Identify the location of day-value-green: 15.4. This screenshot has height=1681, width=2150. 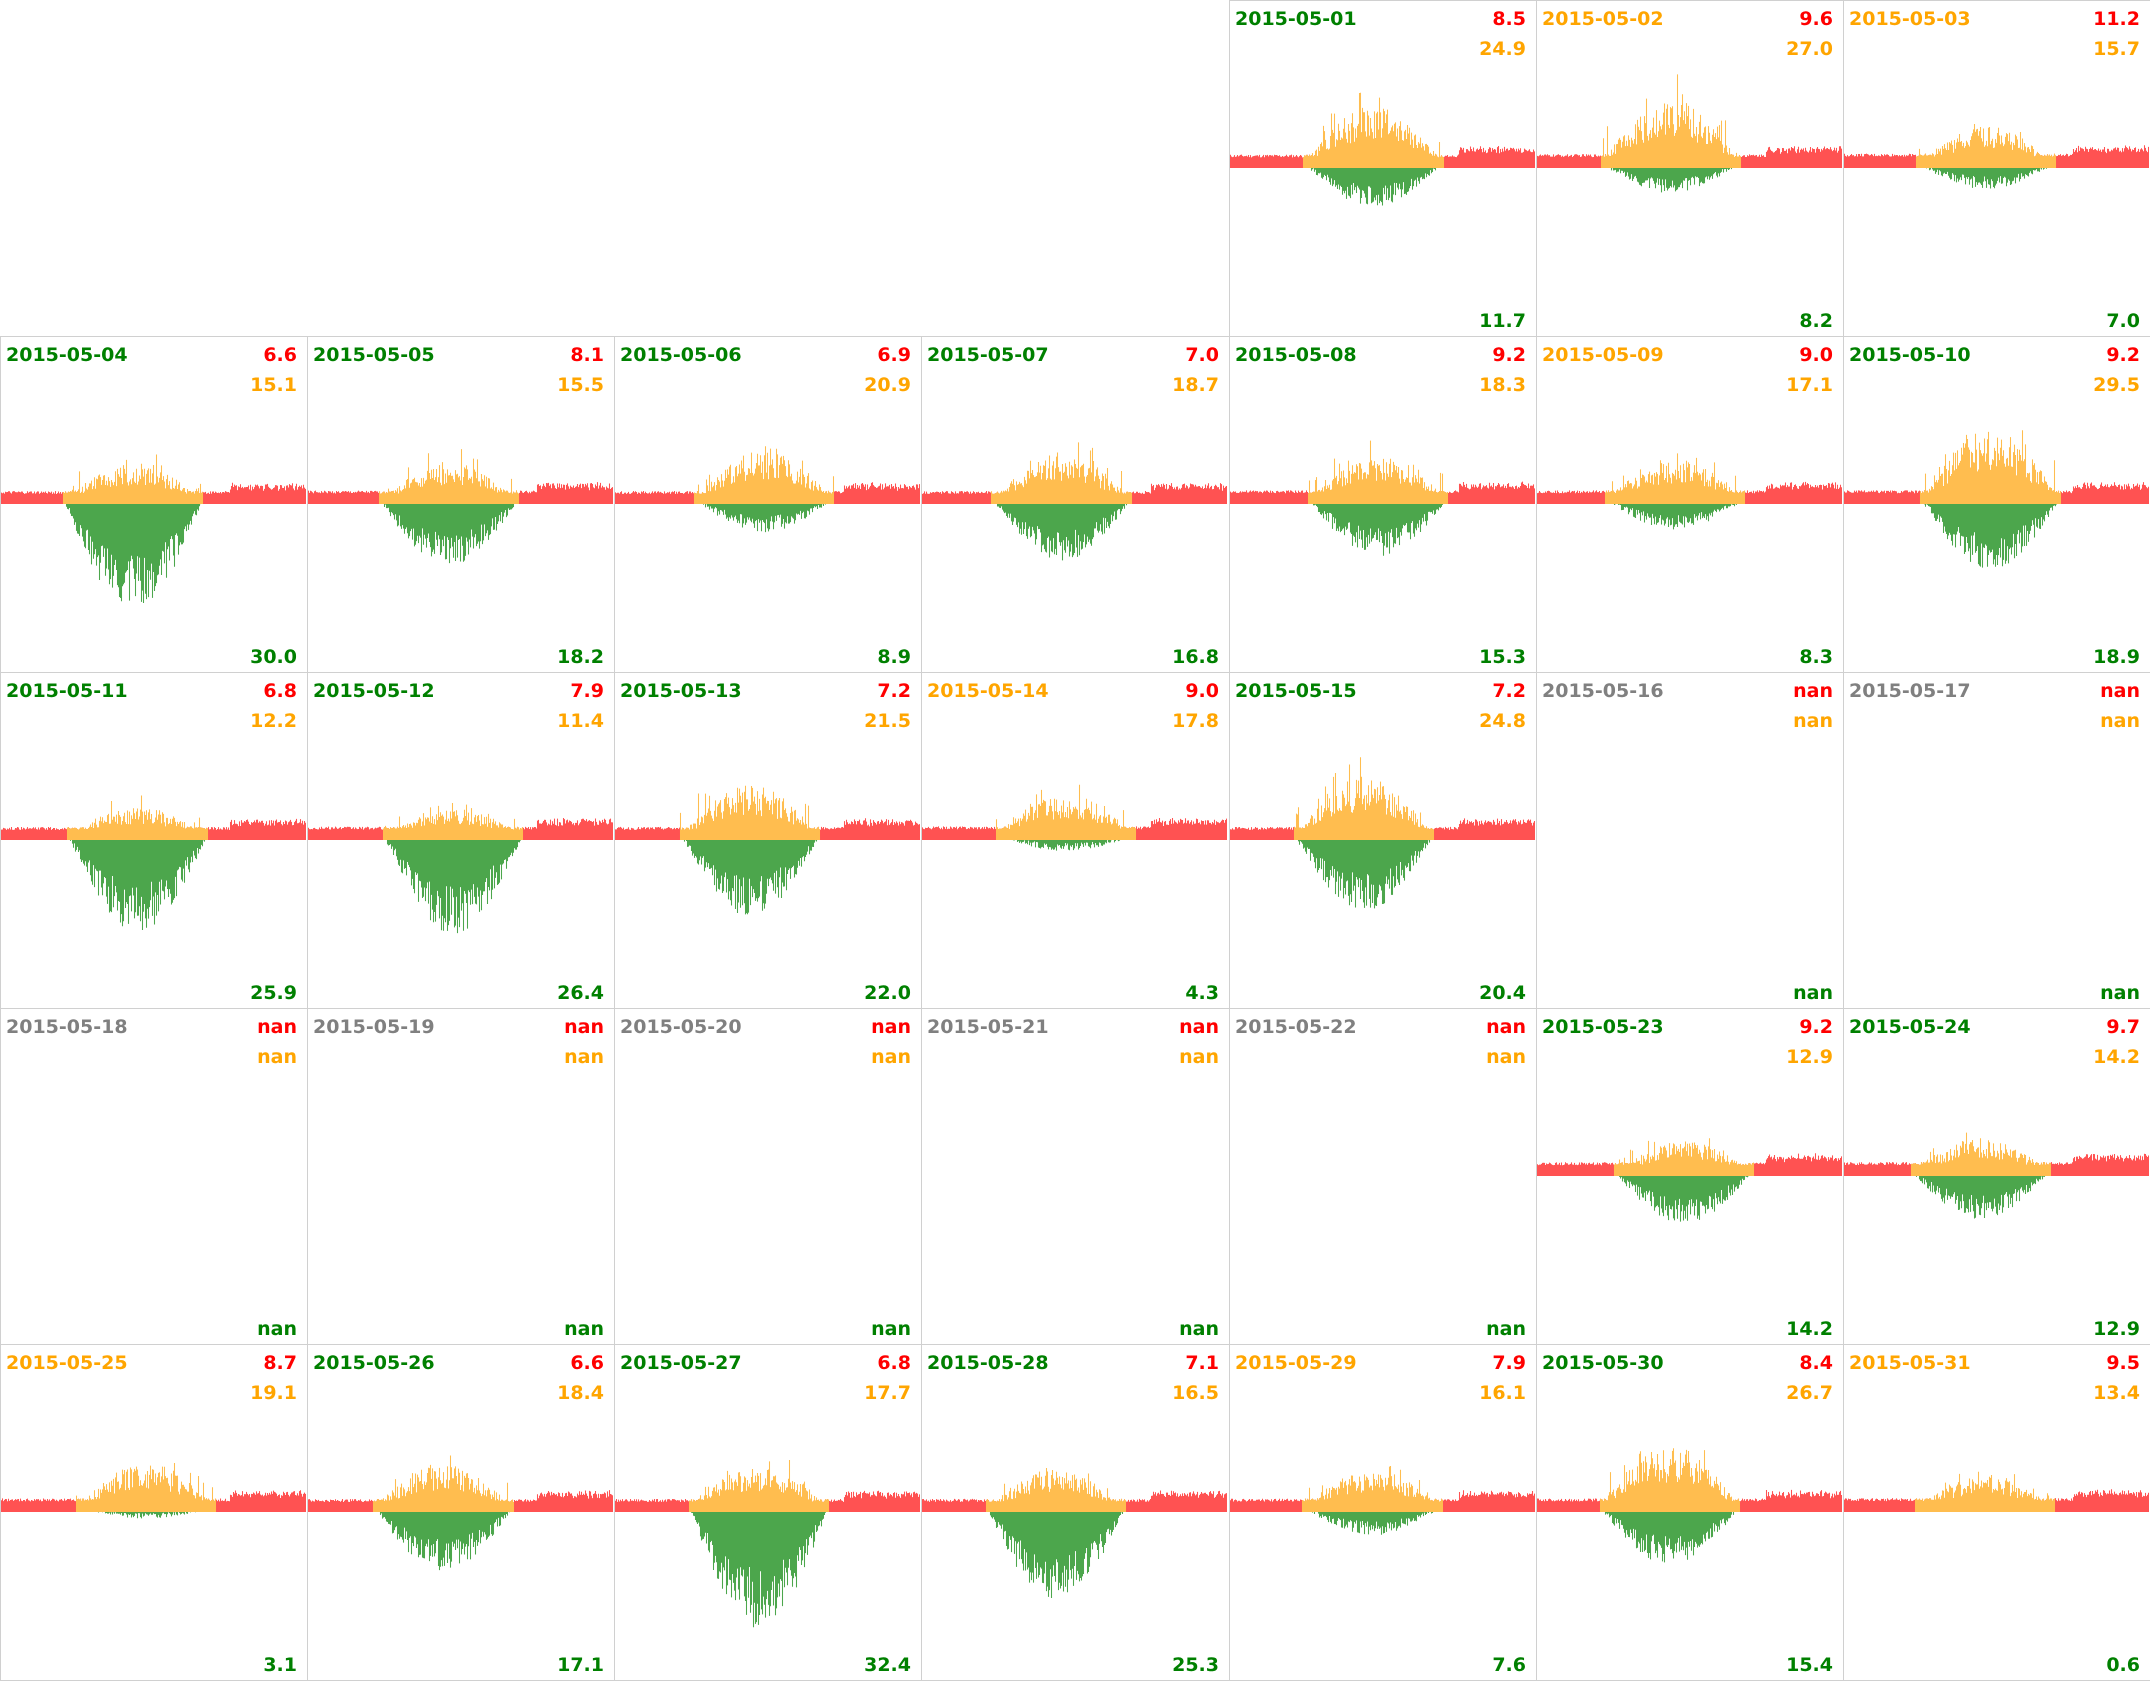
(1809, 1665).